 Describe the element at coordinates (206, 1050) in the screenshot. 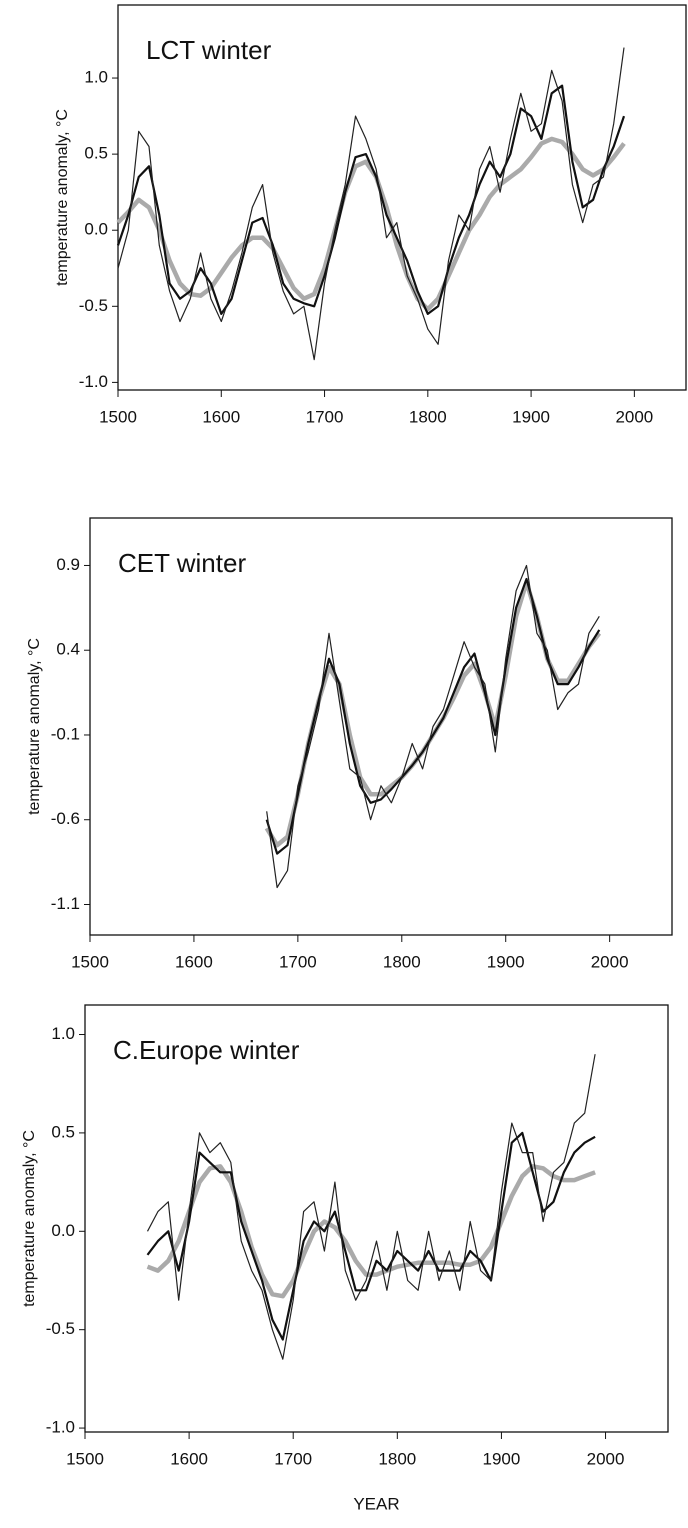

I see `chart-title: C.Europe winter` at that location.